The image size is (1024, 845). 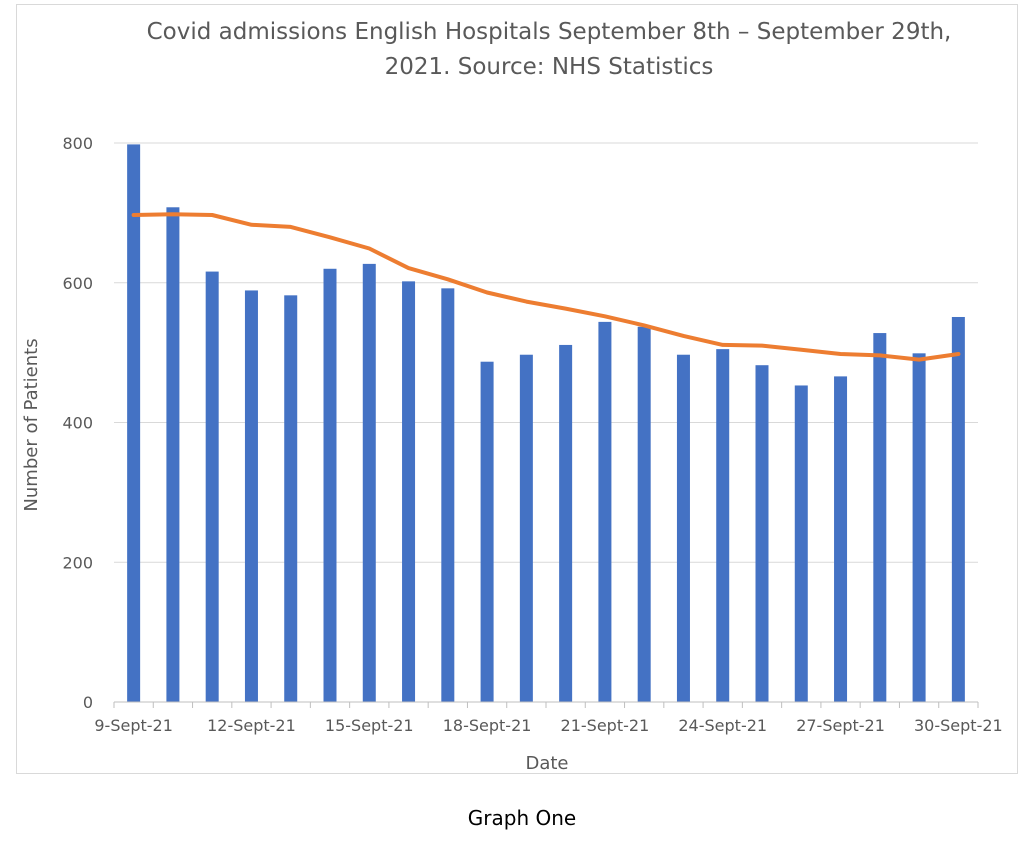 What do you see at coordinates (77, 562) in the screenshot?
I see `y-tick-label: 200` at bounding box center [77, 562].